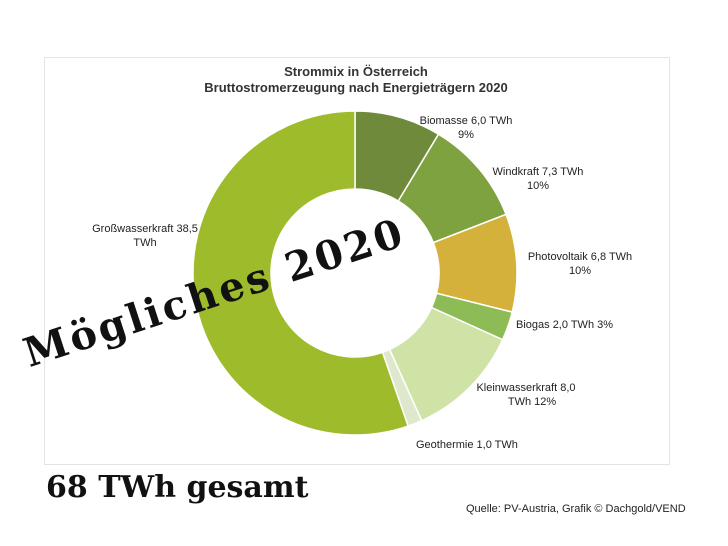 The image size is (728, 546). I want to click on slice-label-3: Biogas 2,0 TWh 3%, so click(564, 325).